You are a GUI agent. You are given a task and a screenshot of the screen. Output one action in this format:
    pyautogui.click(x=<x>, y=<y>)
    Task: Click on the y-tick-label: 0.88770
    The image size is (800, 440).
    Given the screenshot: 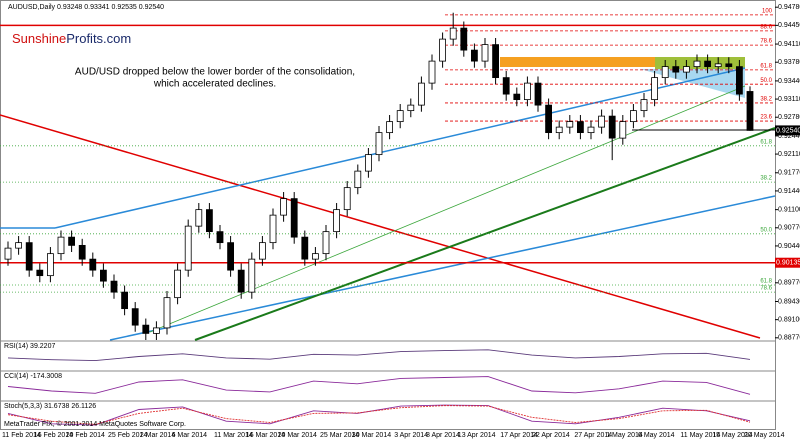 What is the action you would take?
    pyautogui.click(x=789, y=338)
    